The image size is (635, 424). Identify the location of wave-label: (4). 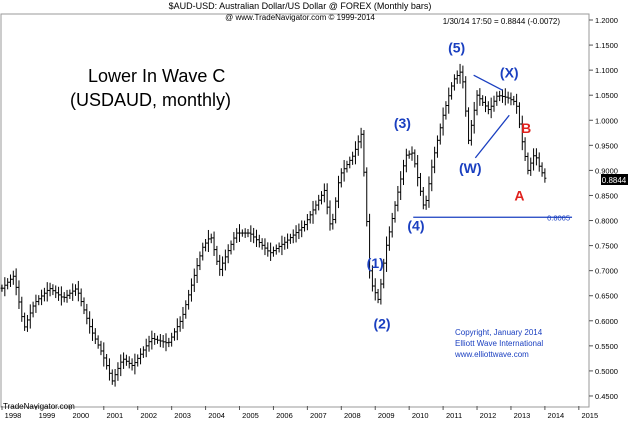
(415, 226).